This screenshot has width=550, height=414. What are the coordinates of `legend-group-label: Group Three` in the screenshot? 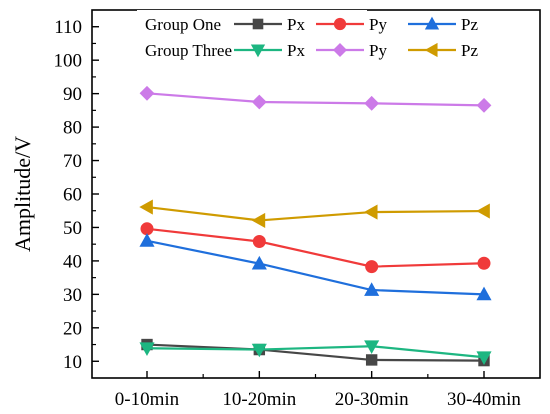 It's located at (188, 50).